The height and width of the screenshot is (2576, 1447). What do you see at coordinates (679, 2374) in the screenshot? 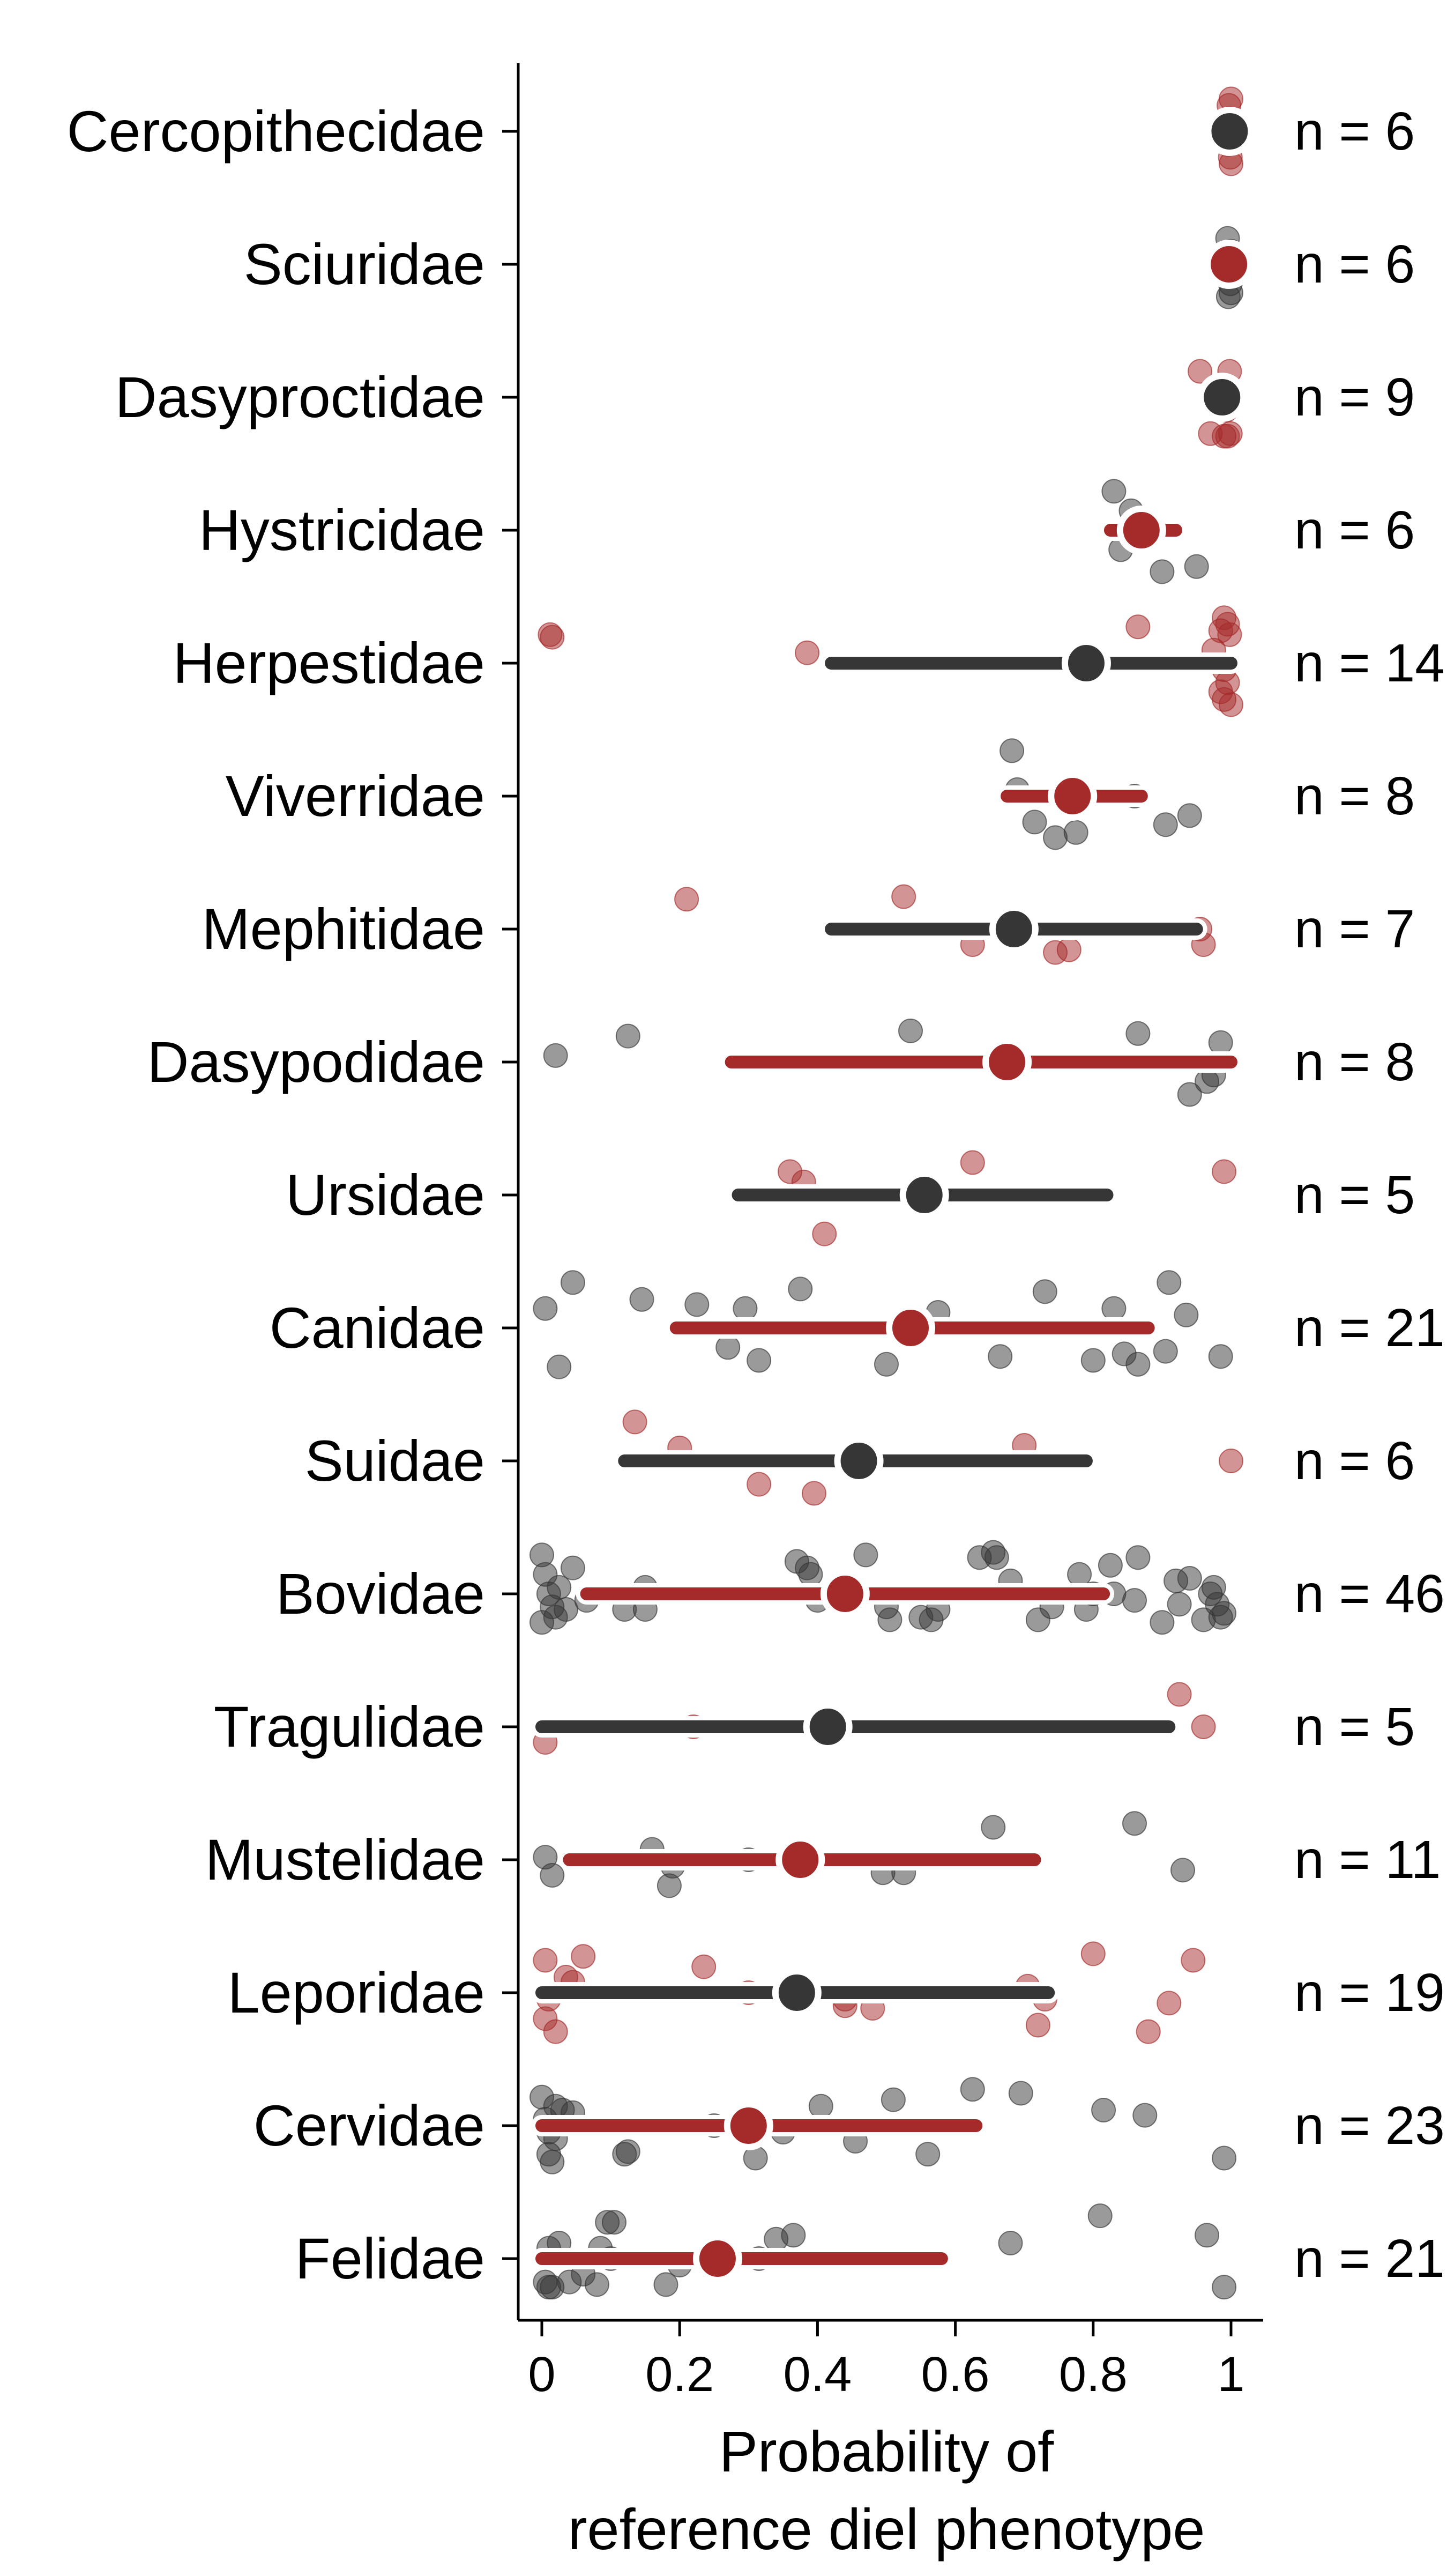
I see `x-tick-label: 0.2` at bounding box center [679, 2374].